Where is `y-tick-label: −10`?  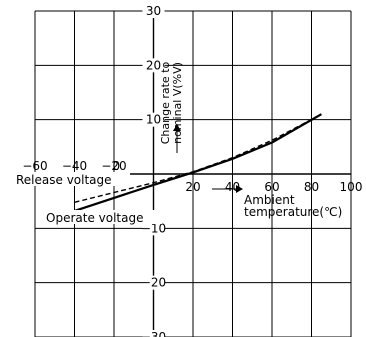 y-tick-label: −10 is located at coordinates (153, 228).